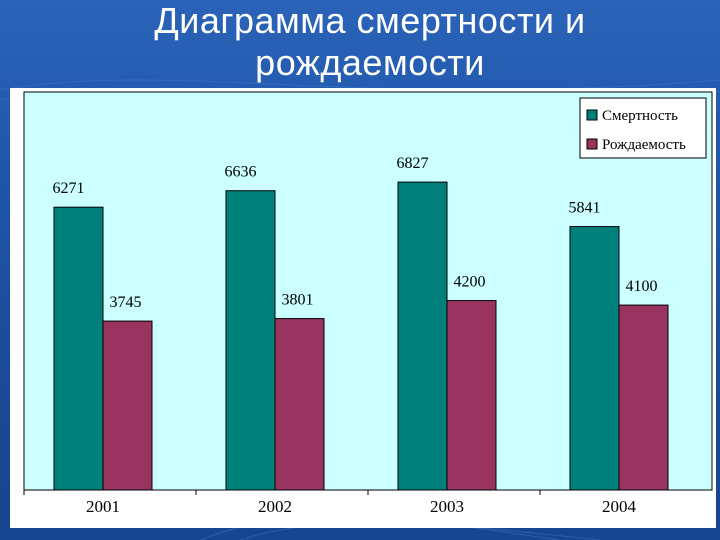 The image size is (720, 540). Describe the element at coordinates (471, 395) in the screenshot. I see `bar-birth-2003` at that location.